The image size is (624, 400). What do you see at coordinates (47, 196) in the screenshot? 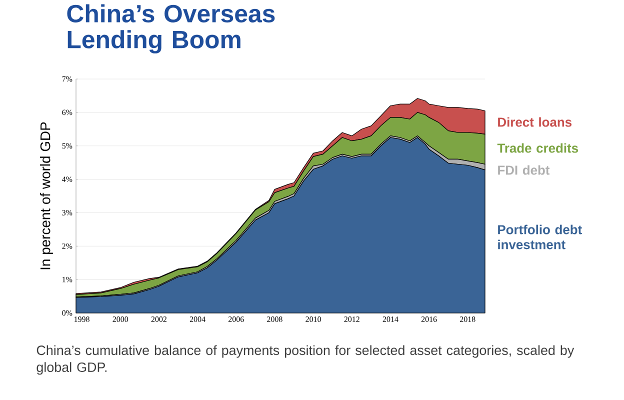
I see `y-axis-title: In percent of world GDP` at bounding box center [47, 196].